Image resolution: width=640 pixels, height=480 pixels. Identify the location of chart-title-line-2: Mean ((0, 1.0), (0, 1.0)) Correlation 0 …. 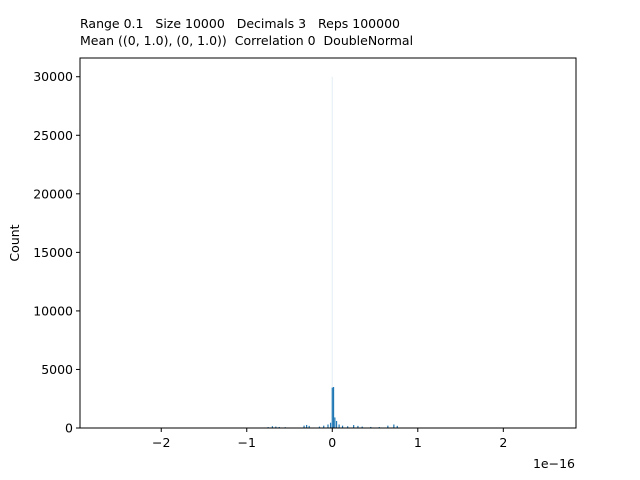
(247, 40).